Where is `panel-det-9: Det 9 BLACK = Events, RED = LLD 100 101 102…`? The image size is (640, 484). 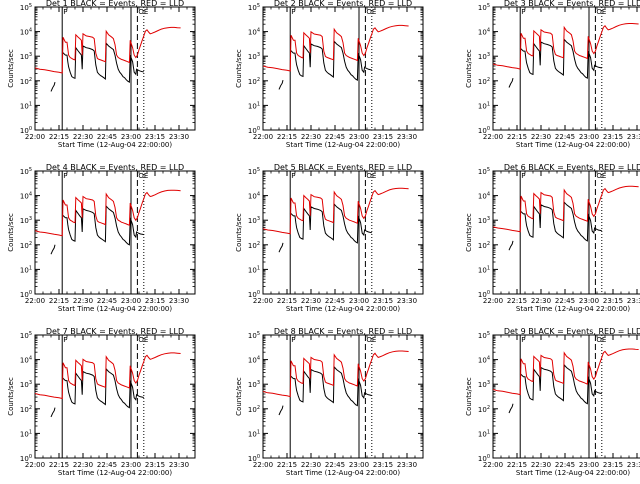 panel-det-9: Det 9 BLACK = Events, RED = LLD 100 101 102… is located at coordinates (552, 402).